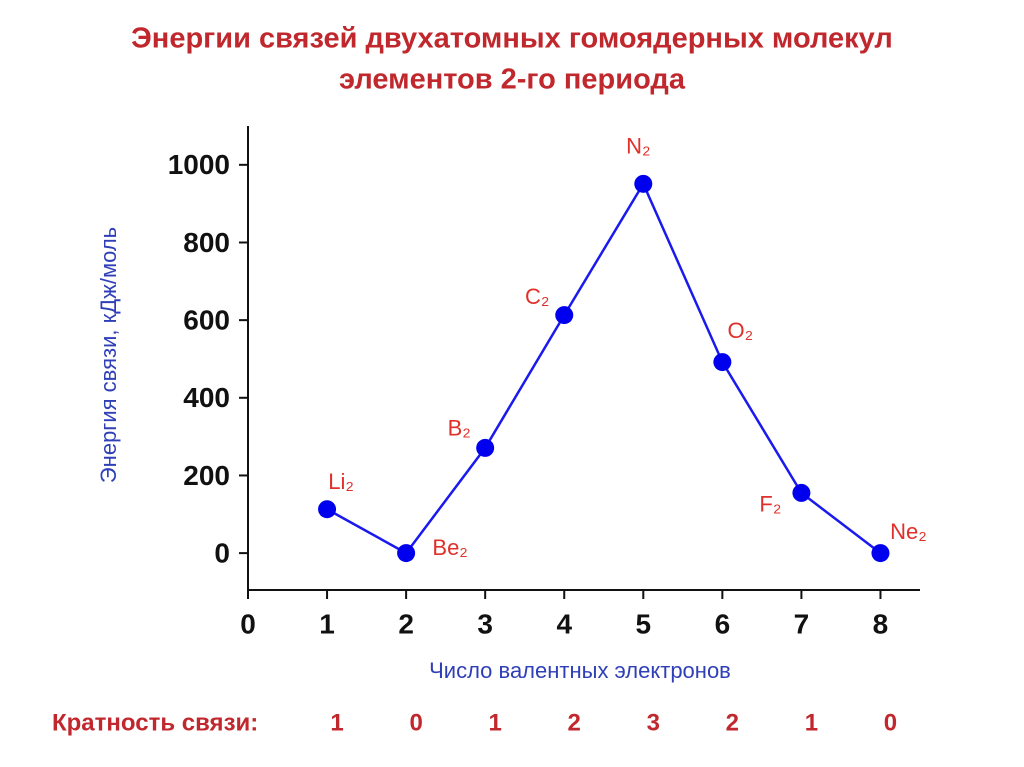  Describe the element at coordinates (908, 531) in the screenshot. I see `point-label: Ne₂` at that location.